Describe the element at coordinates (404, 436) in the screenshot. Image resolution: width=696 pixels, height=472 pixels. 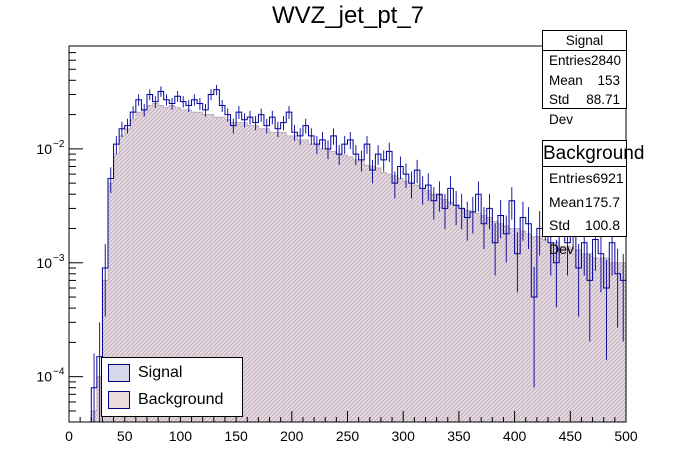
I see `x-tick-label: 300` at that location.